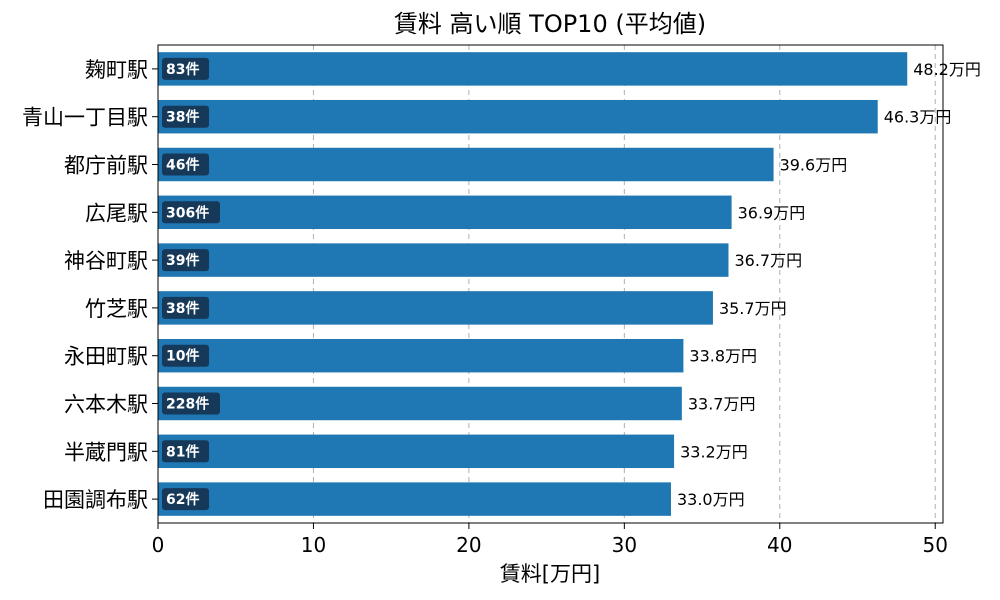 Image resolution: width=1000 pixels, height=600 pixels. What do you see at coordinates (722, 404) in the screenshot?
I see `value-label: 33.7万円` at bounding box center [722, 404].